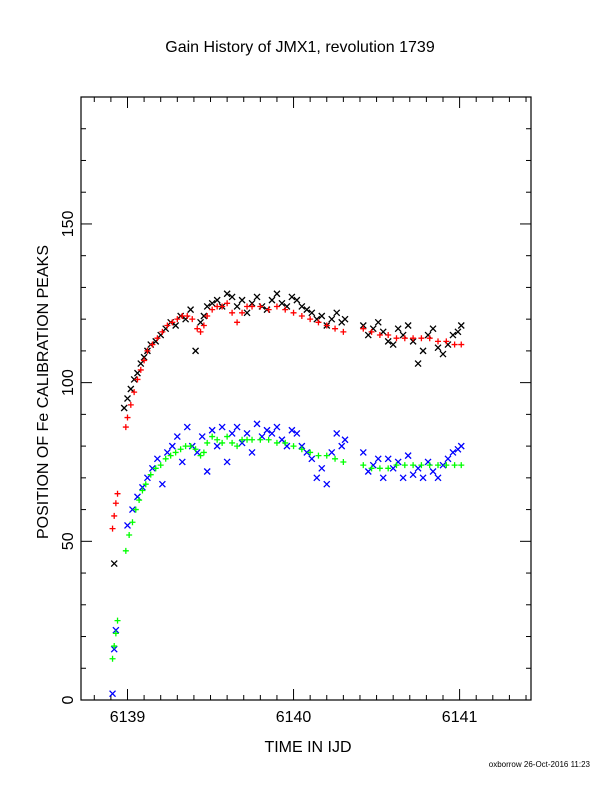  Describe the element at coordinates (294, 717) in the screenshot. I see `x-tick-label: 6140` at that location.